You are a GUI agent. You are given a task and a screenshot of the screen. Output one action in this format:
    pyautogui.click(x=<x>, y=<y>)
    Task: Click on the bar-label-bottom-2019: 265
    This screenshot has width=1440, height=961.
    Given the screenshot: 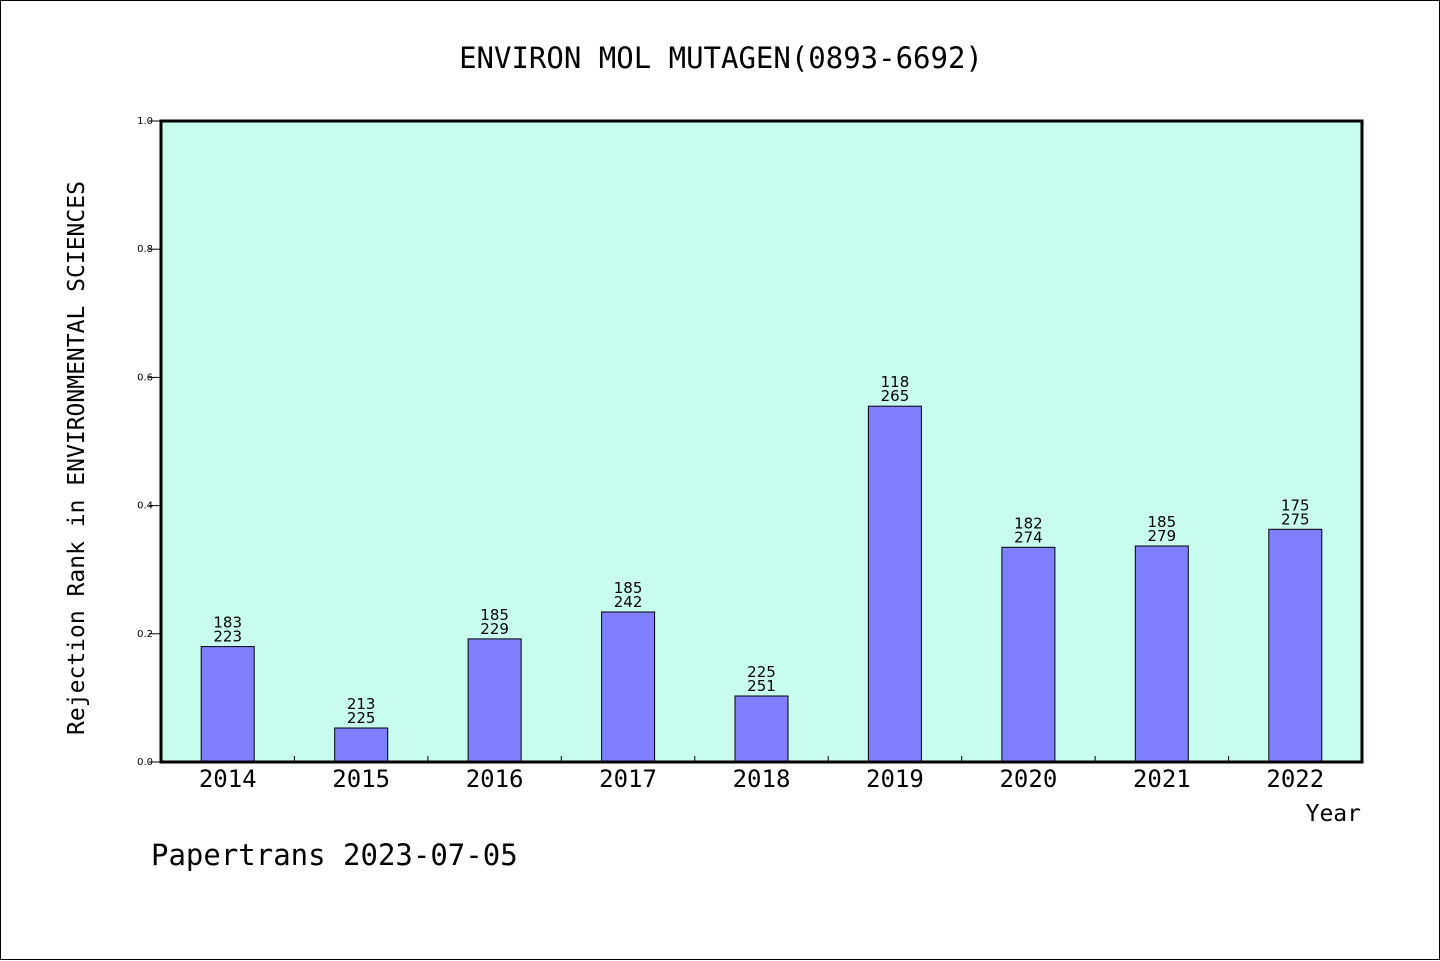 What is the action you would take?
    pyautogui.click(x=895, y=396)
    